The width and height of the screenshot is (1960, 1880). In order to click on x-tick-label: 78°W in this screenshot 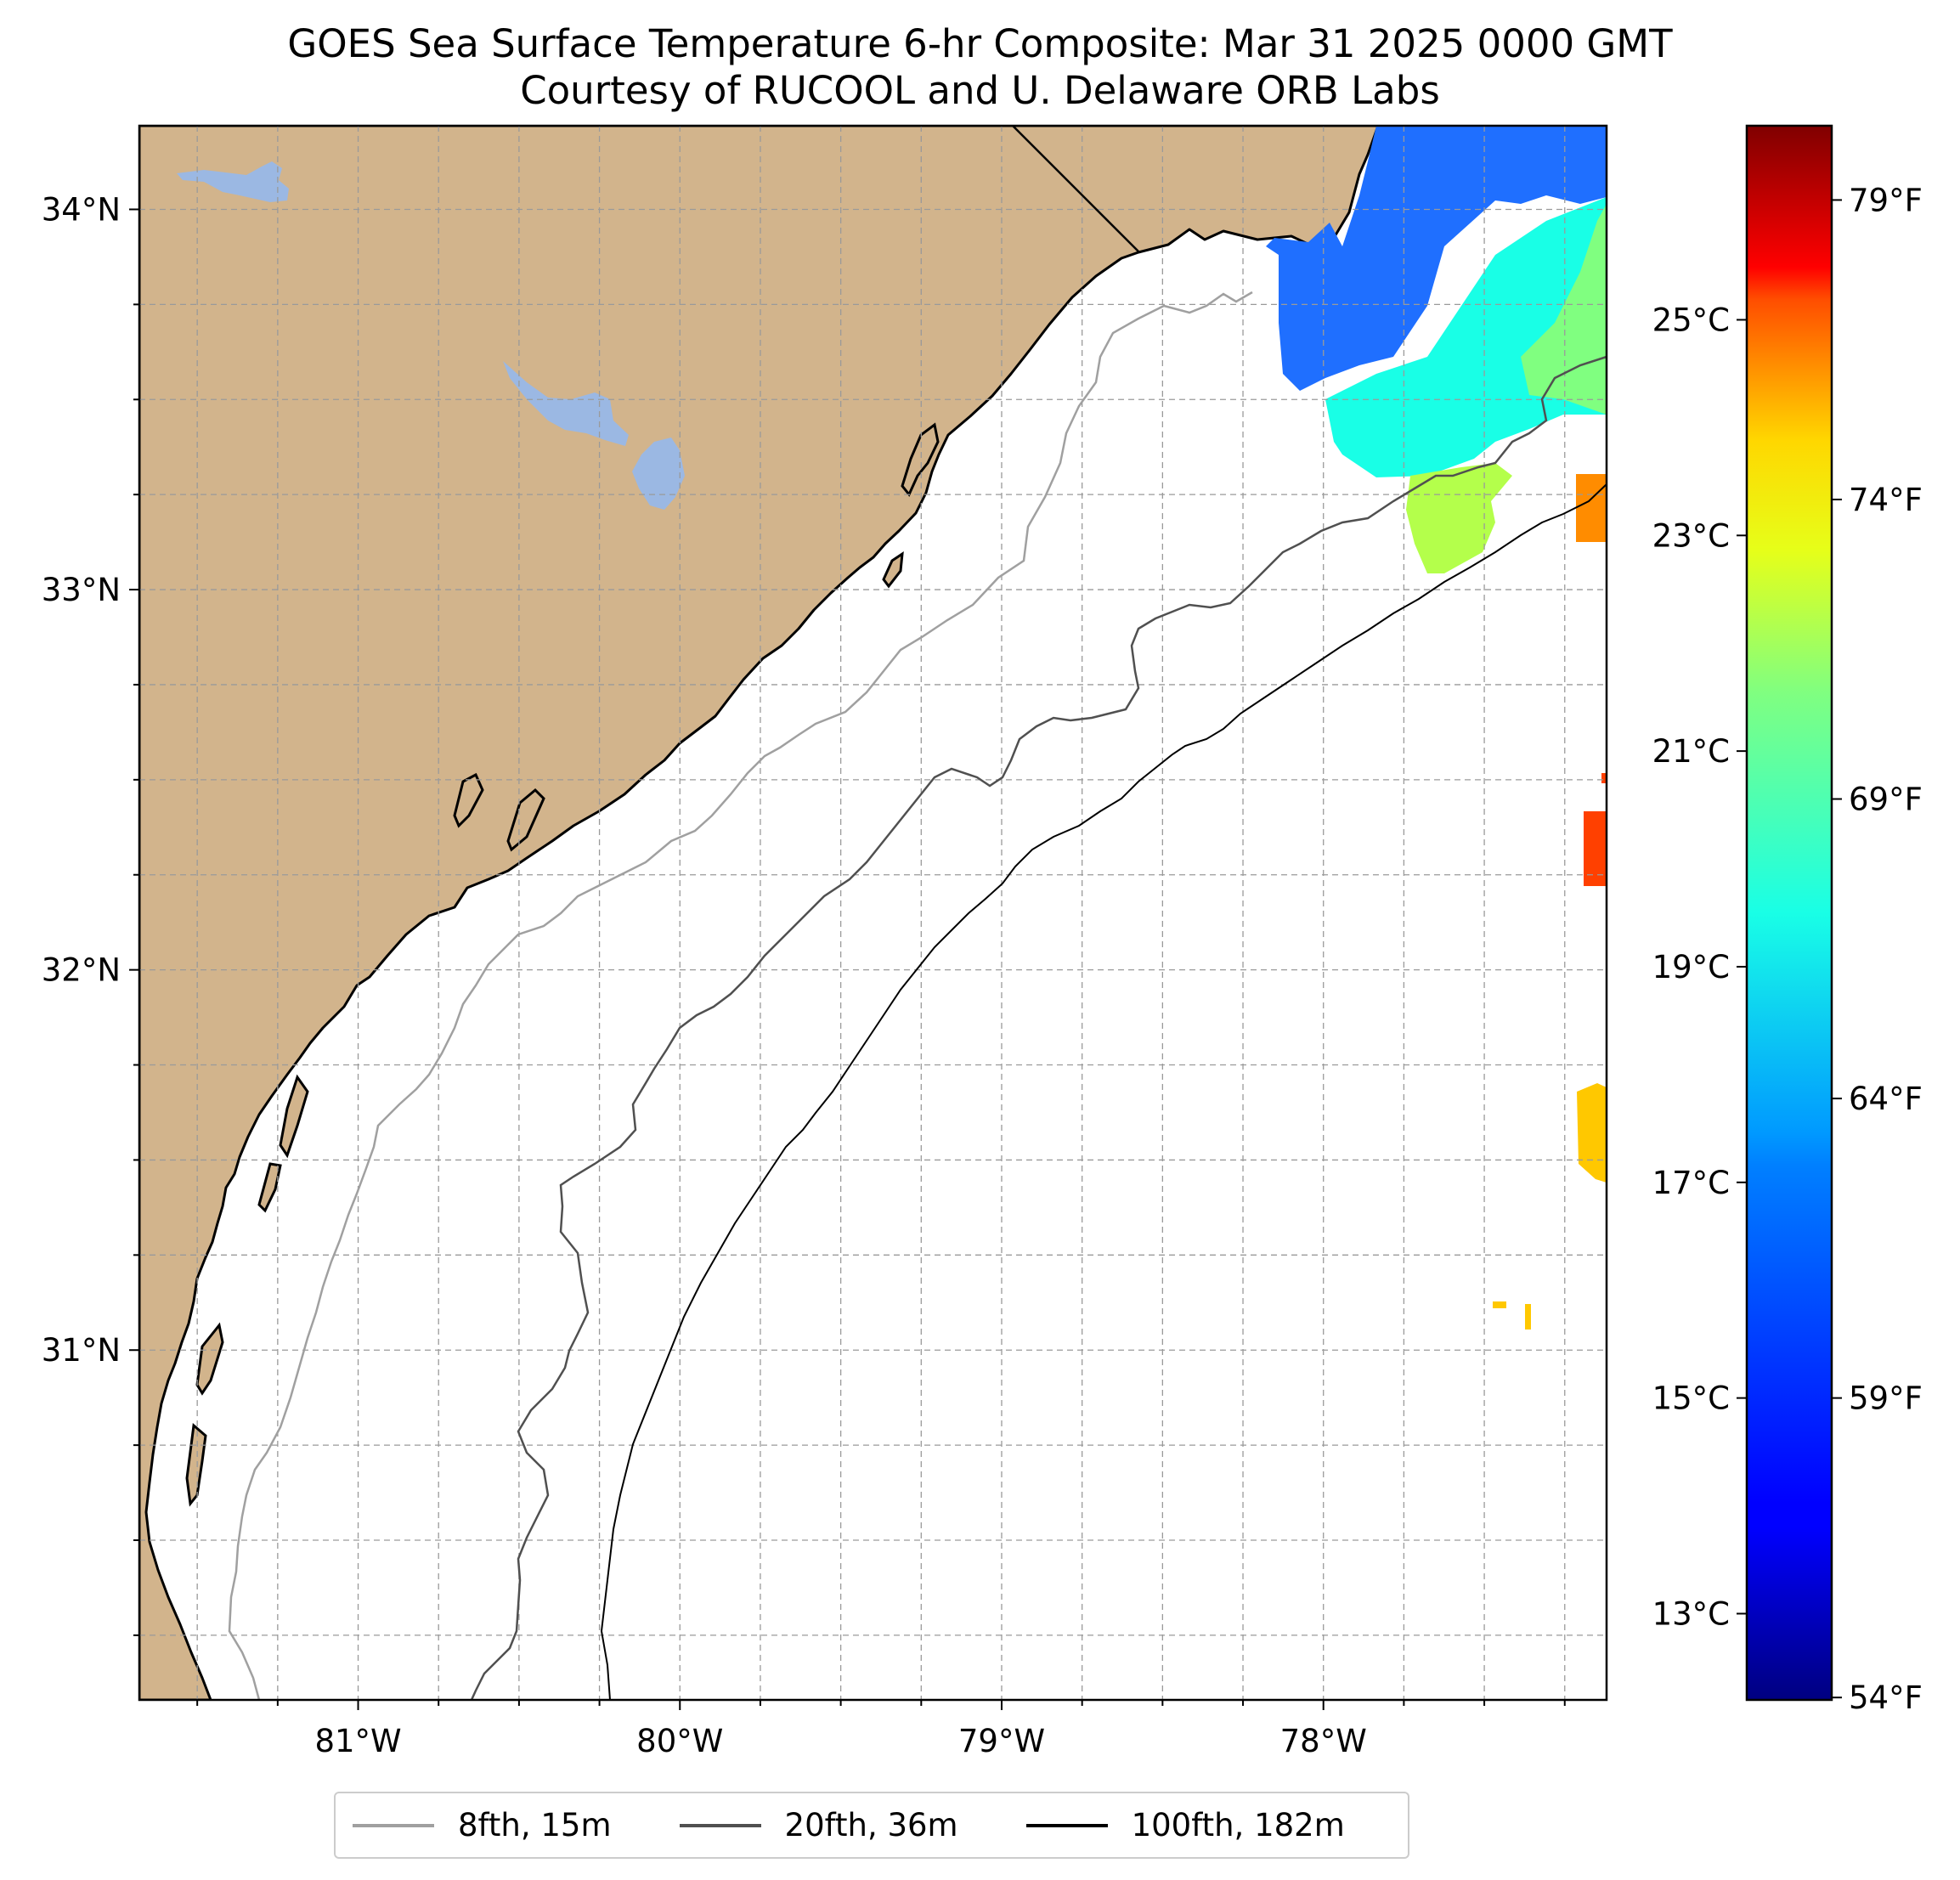, I will do `click(1324, 1741)`.